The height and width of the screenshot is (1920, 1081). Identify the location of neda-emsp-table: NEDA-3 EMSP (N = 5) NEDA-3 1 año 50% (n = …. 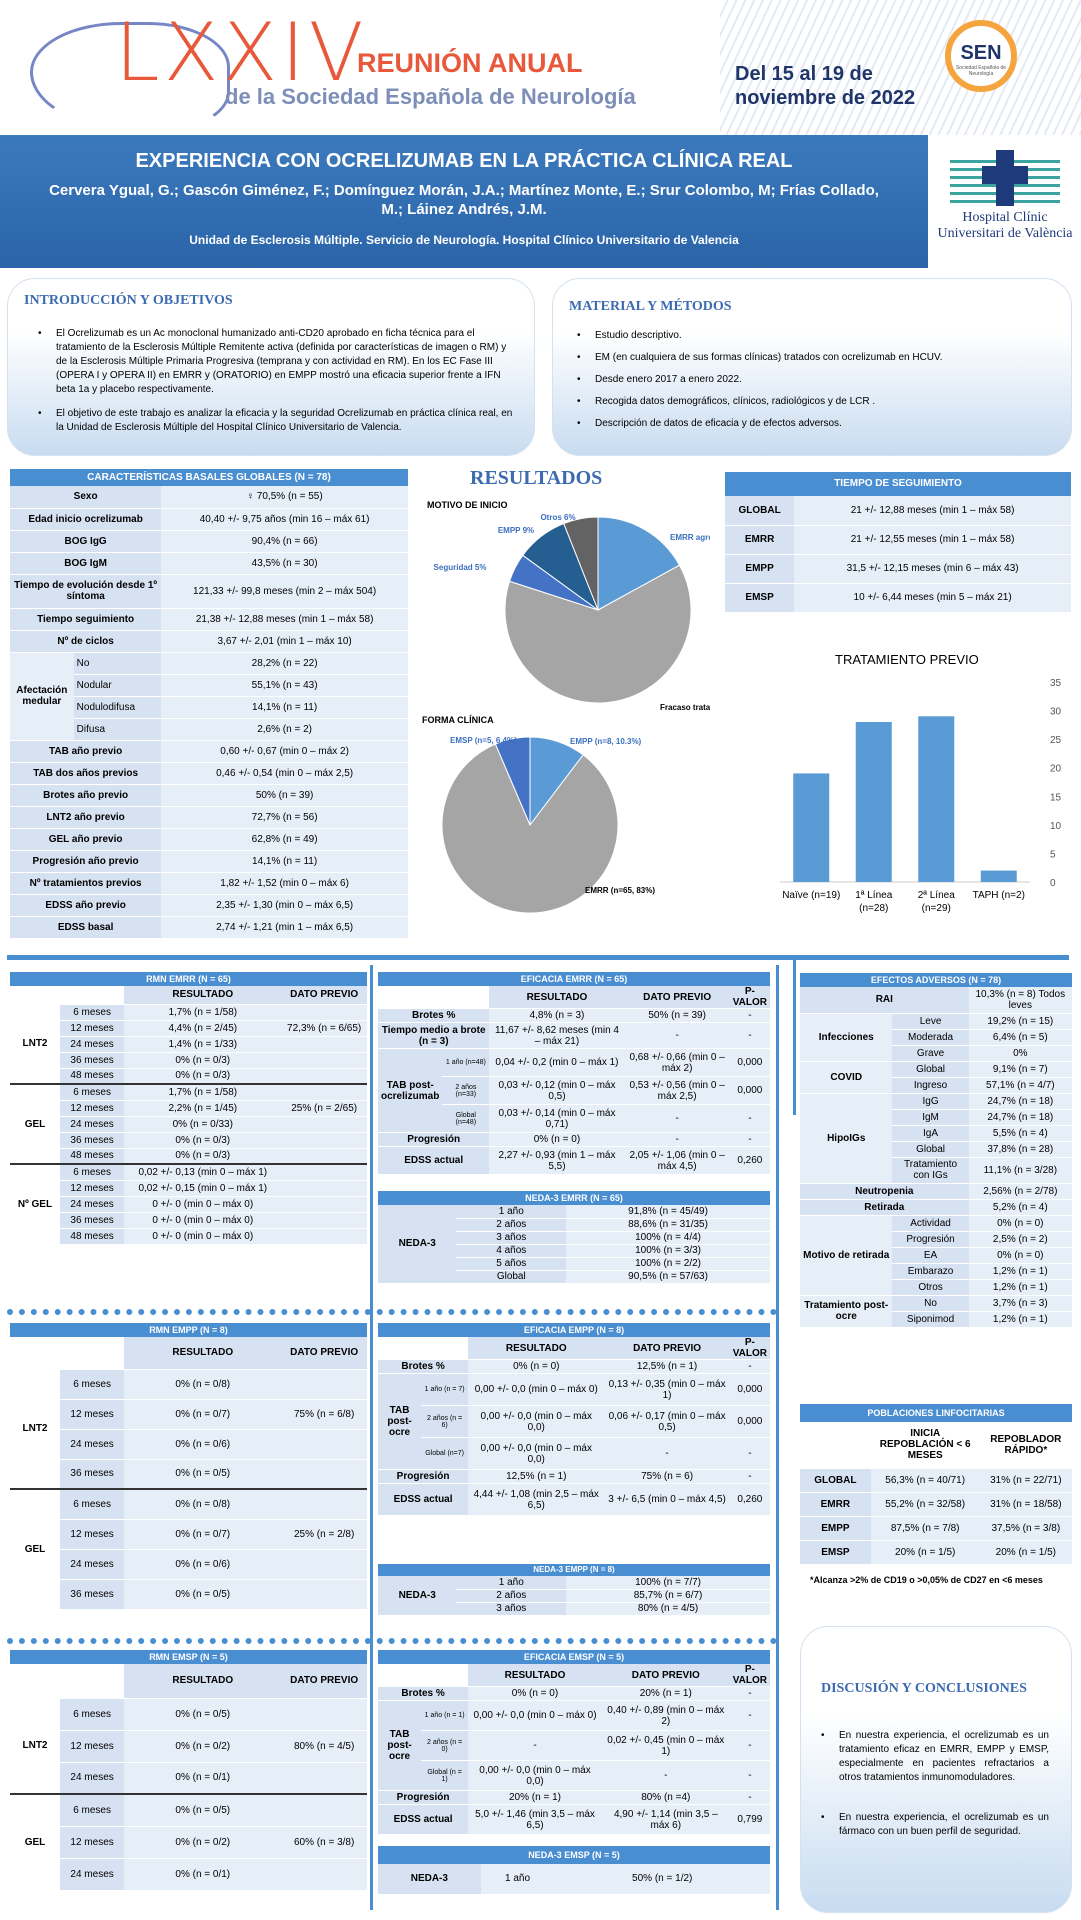
(574, 1870).